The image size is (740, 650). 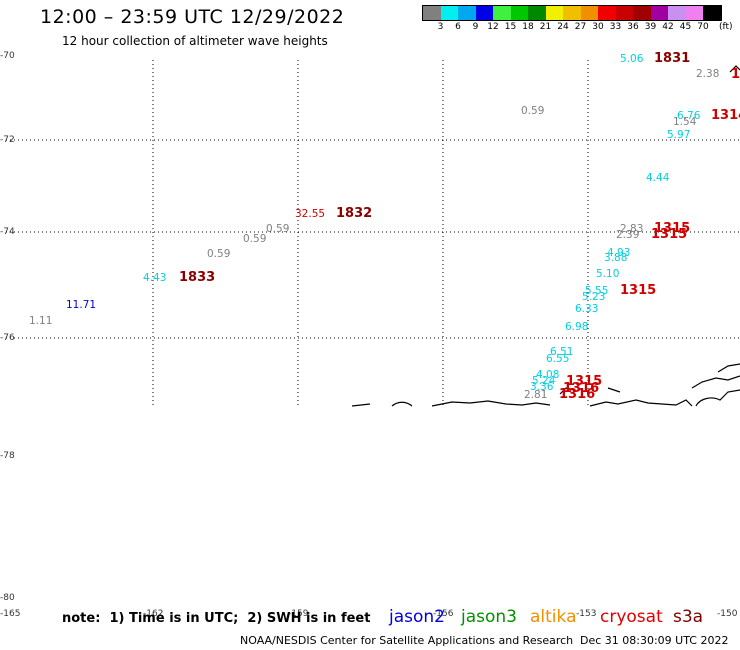 I want to click on lat-label: -78, so click(x=7, y=456).